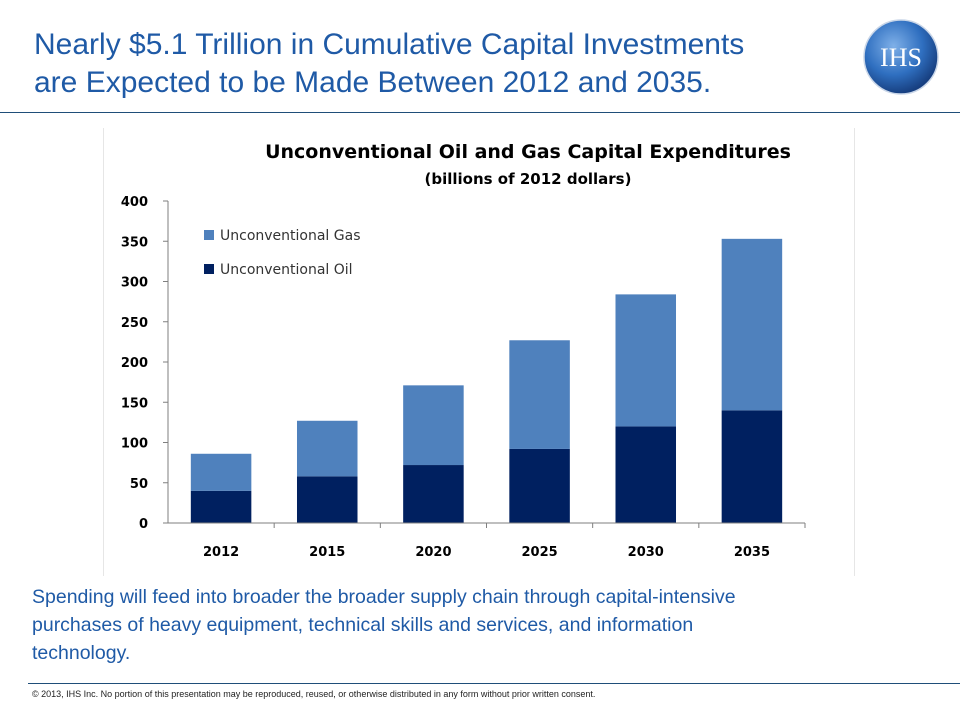 This screenshot has height=720, width=960. Describe the element at coordinates (539, 552) in the screenshot. I see `x-tick-label: 2025` at that location.